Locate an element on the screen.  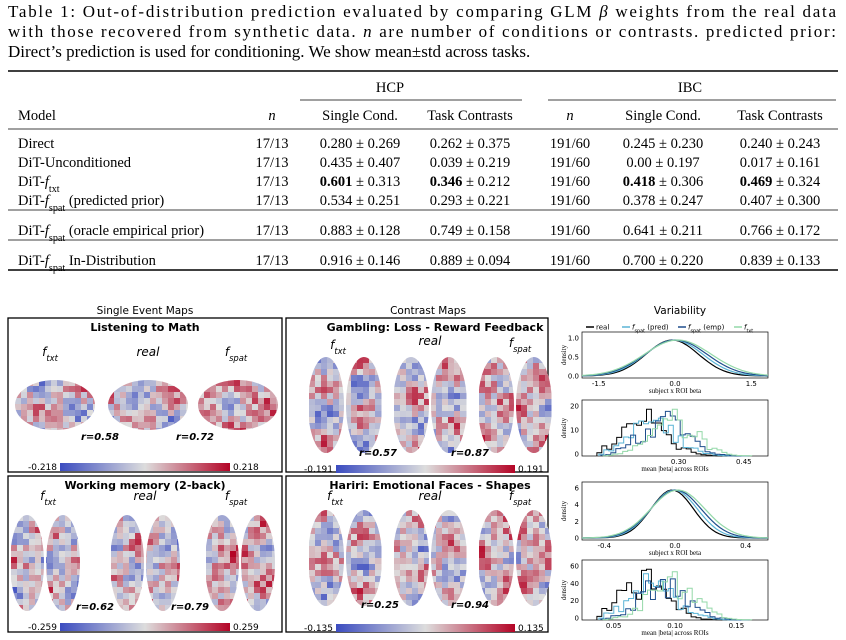
table-cell: 191/60 is located at coordinates (570, 231).